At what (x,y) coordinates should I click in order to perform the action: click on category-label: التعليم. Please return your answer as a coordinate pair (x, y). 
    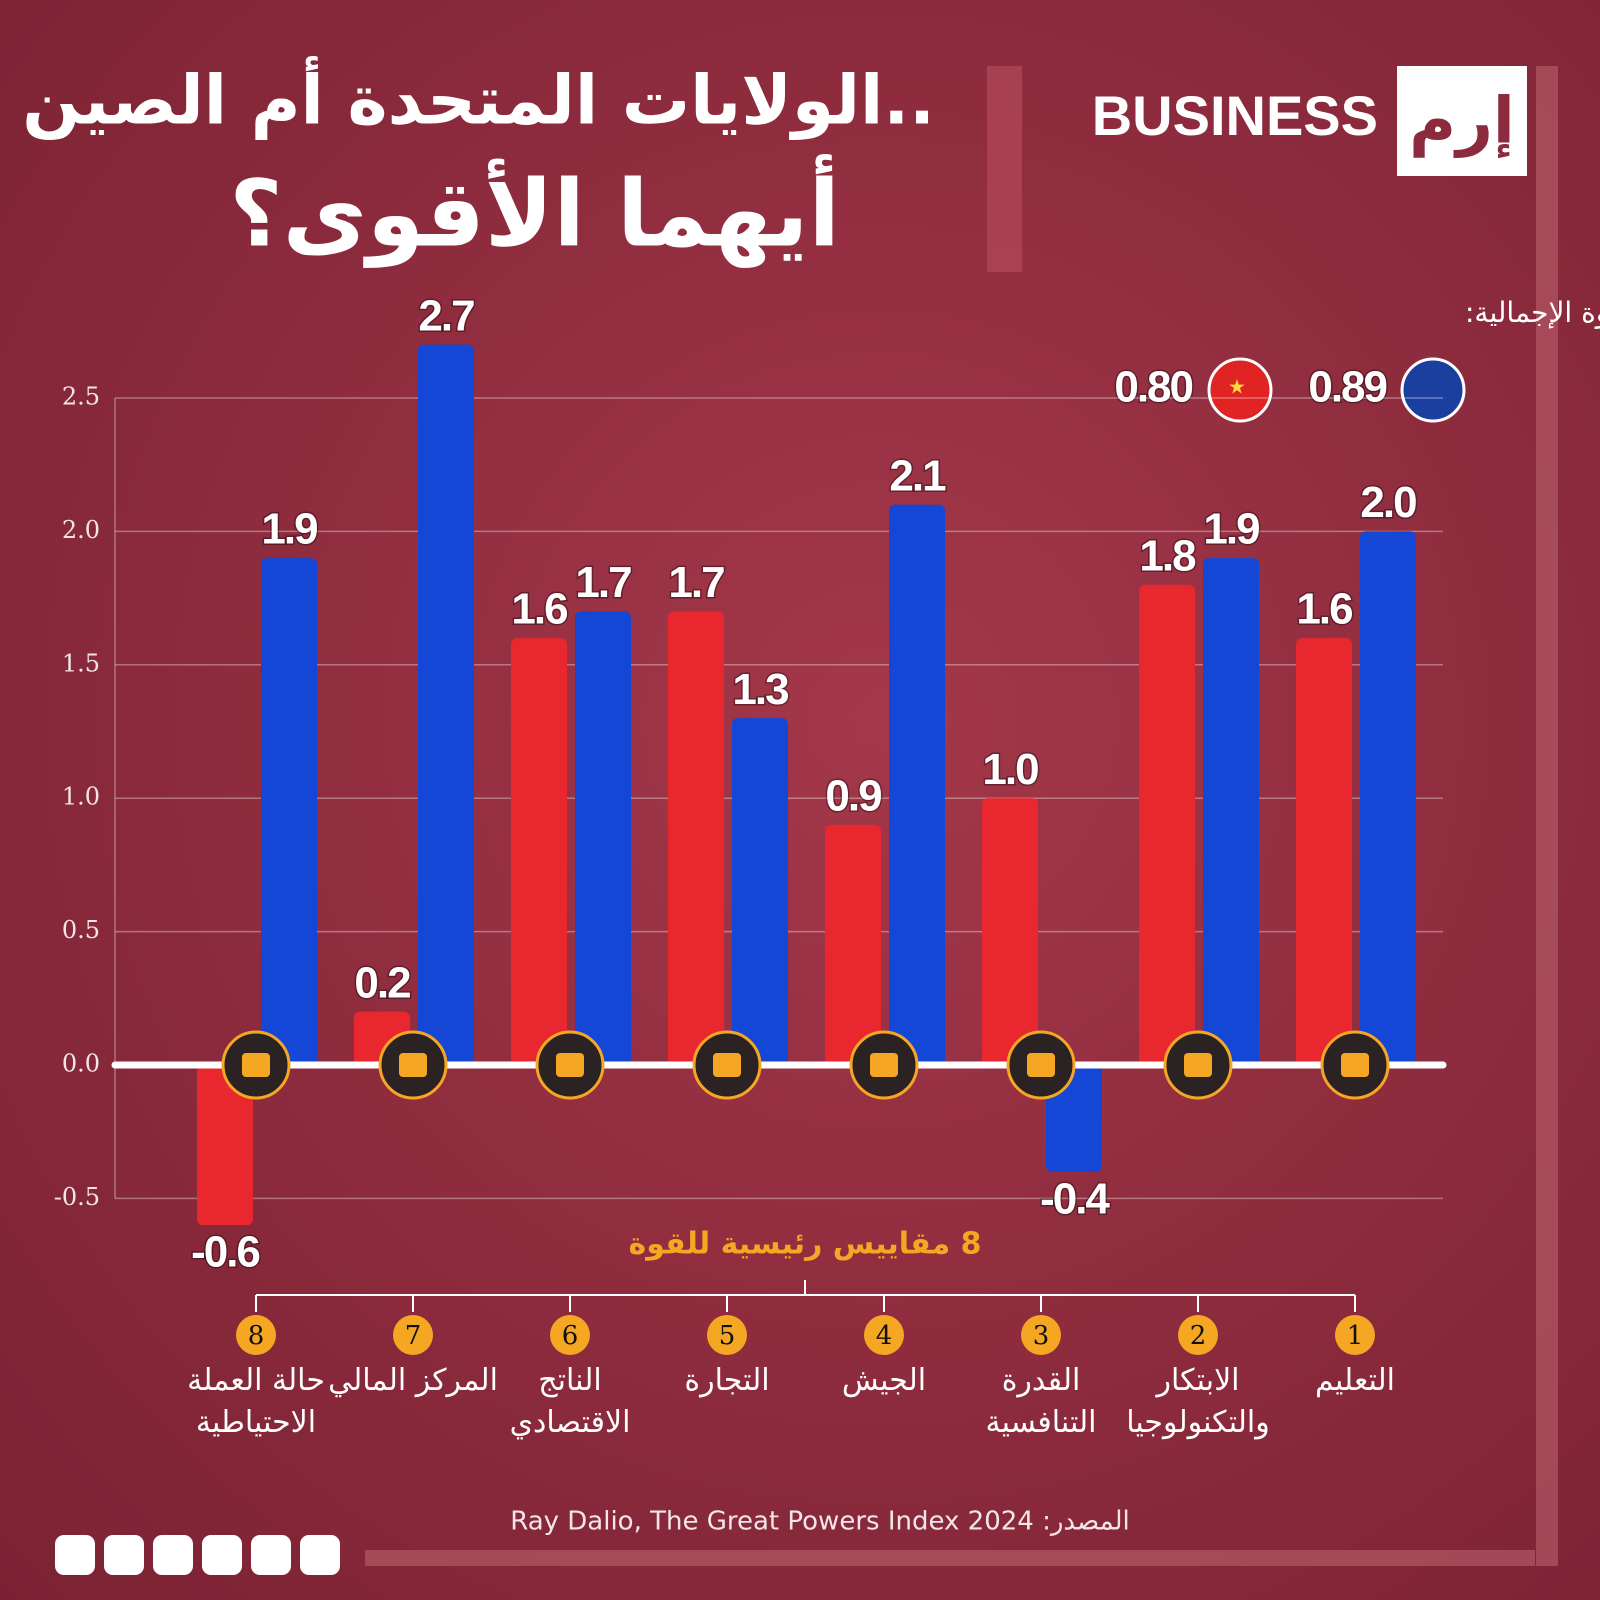
    Looking at the image, I should click on (1355, 1380).